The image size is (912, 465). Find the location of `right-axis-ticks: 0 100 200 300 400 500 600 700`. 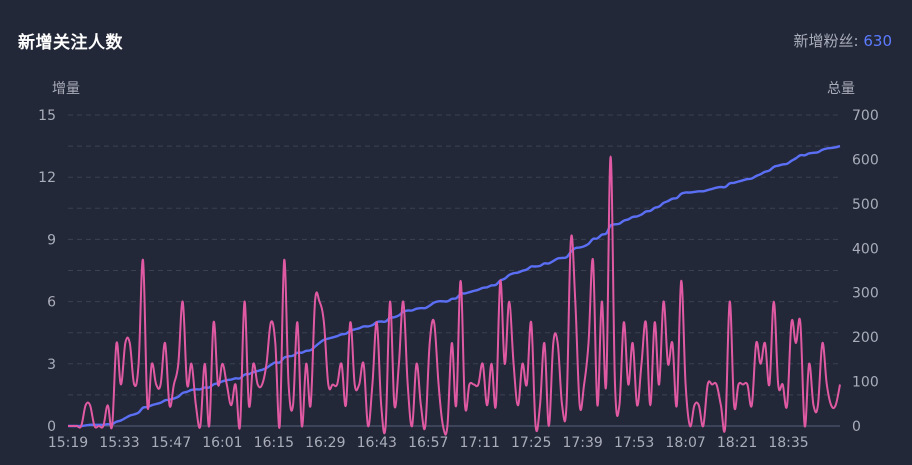

right-axis-ticks: 0 100 200 300 400 500 600 700 is located at coordinates (865, 271).